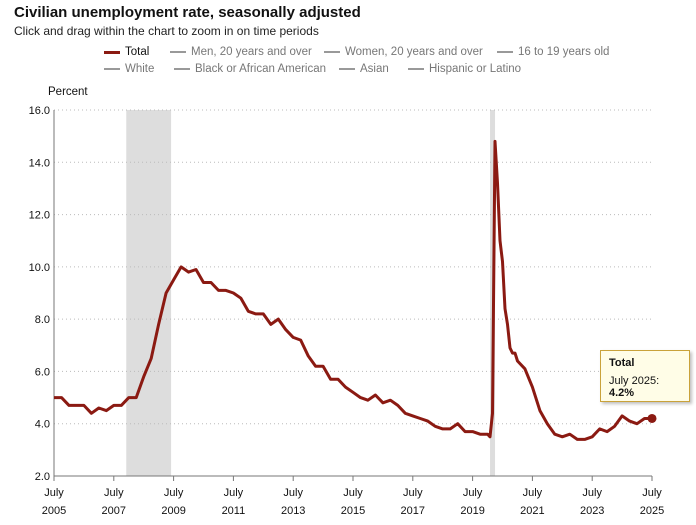  Describe the element at coordinates (39, 216) in the screenshot. I see `y-tick-label: 12.0` at that location.